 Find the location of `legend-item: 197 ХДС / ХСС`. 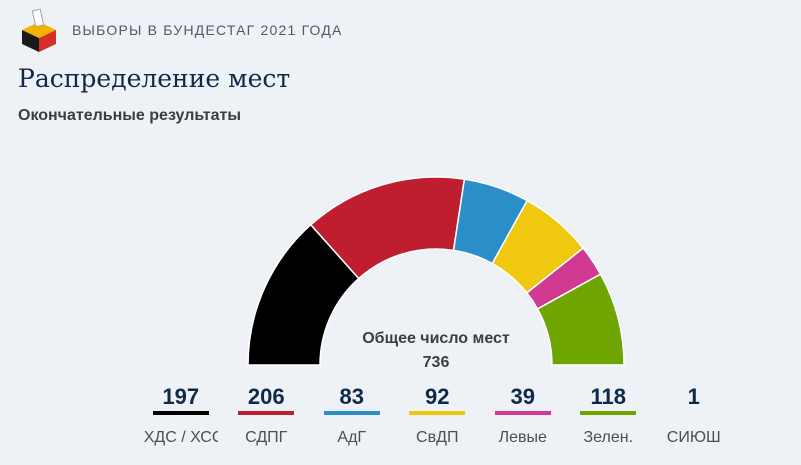

legend-item: 197 ХДС / ХСС is located at coordinates (181, 415).